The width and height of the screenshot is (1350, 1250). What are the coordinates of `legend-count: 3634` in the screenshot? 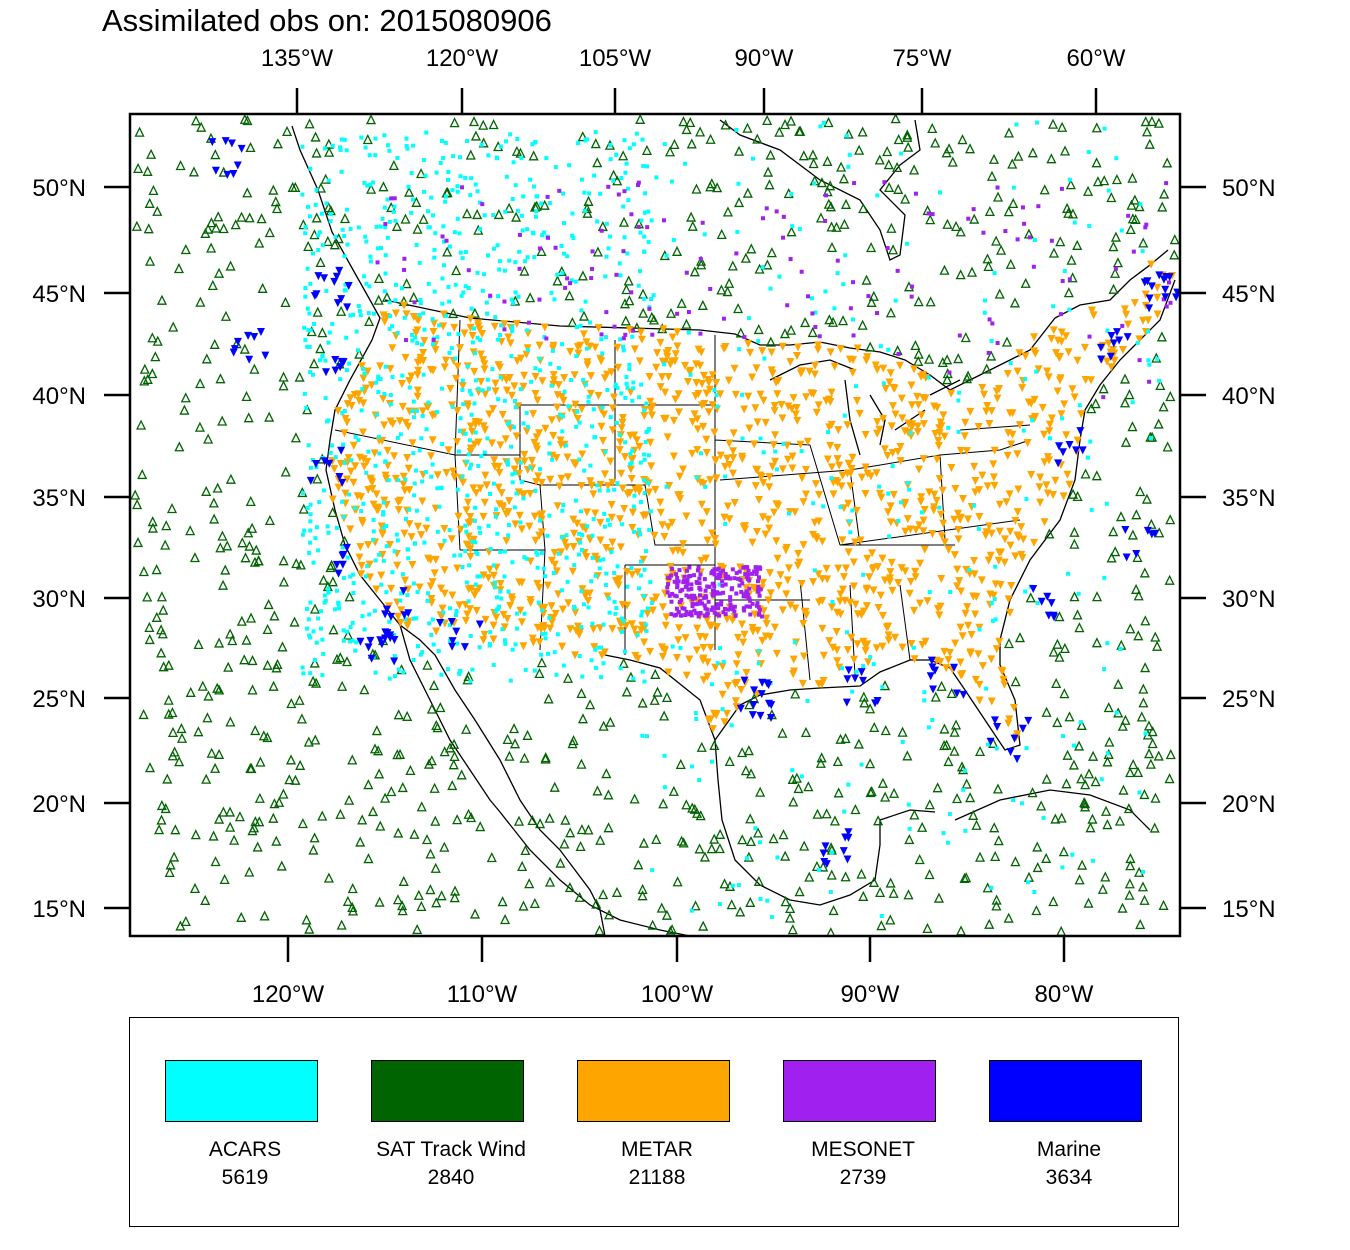 It's located at (1069, 1177).